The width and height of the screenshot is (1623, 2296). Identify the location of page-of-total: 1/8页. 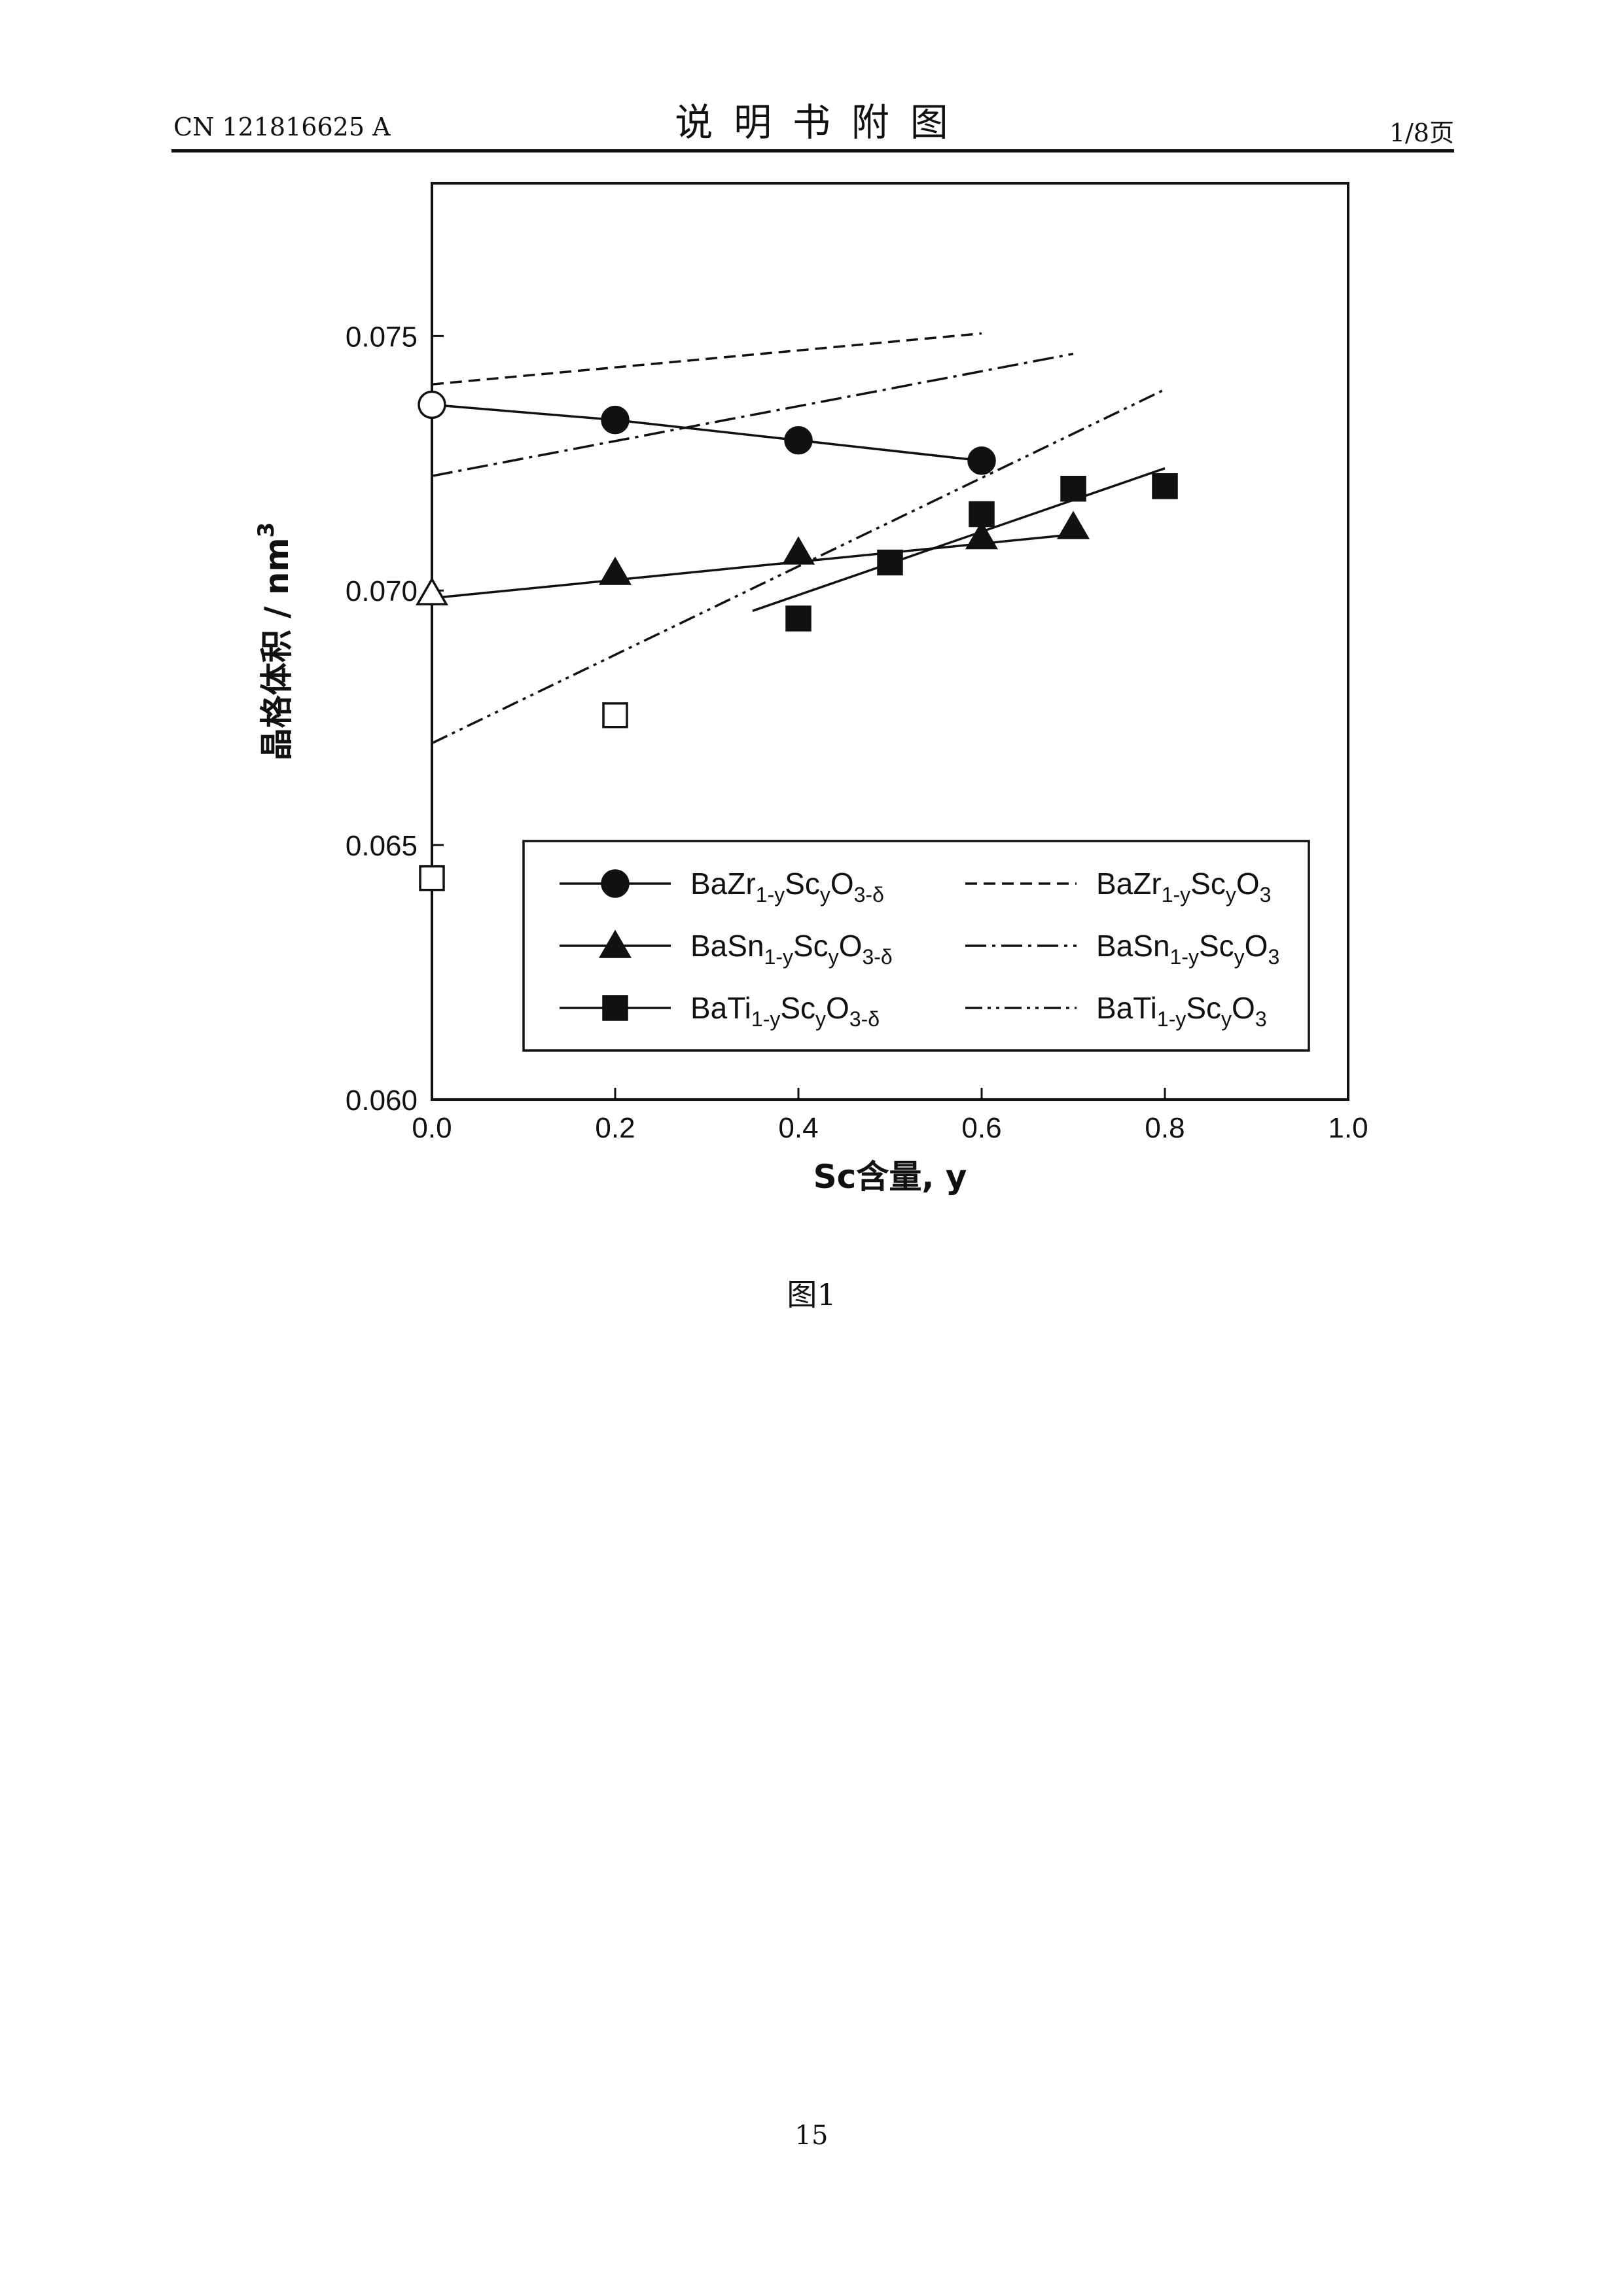
(1421, 132).